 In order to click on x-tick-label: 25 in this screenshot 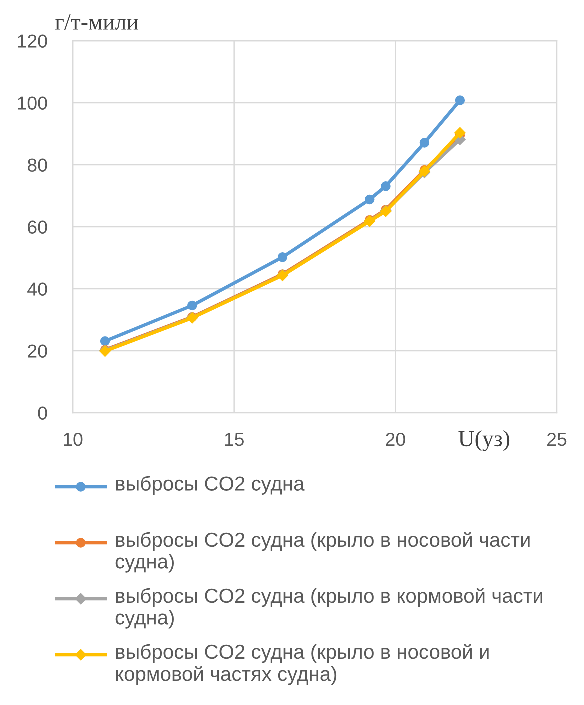, I will do `click(557, 439)`.